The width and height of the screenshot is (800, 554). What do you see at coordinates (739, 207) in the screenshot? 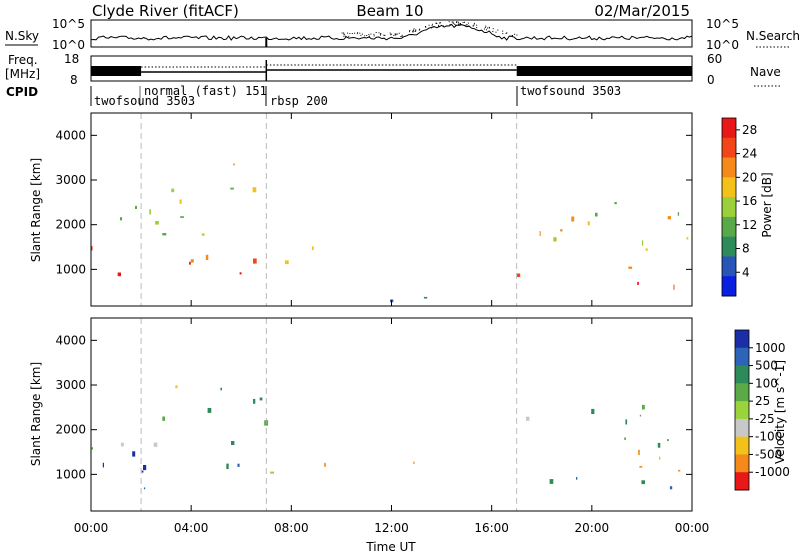
I see `power-colorbar: 4 8 12 16 20 24 28` at bounding box center [739, 207].